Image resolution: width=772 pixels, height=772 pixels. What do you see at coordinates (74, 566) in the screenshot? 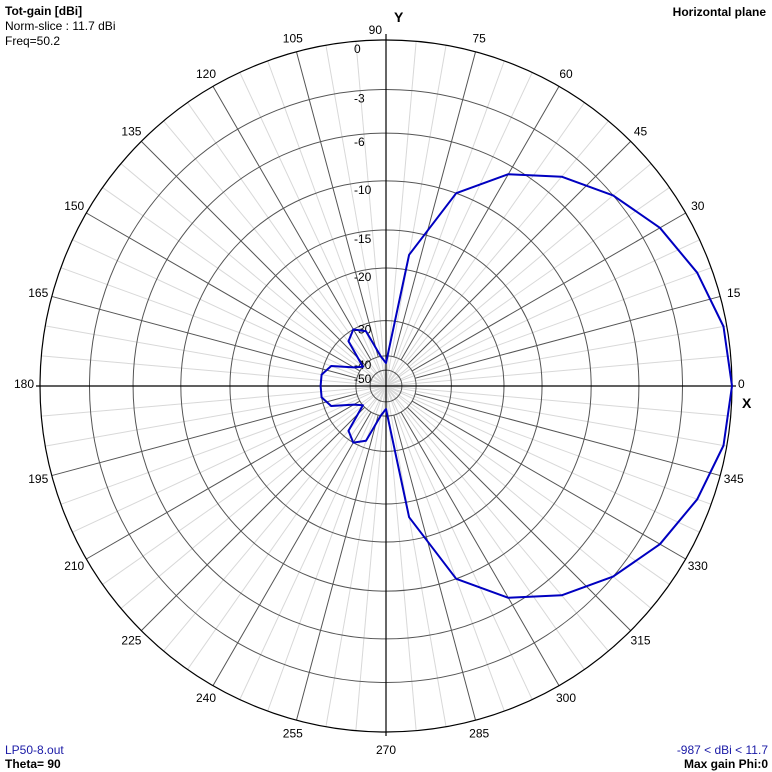
I see `angle-tick-210: 210` at bounding box center [74, 566].